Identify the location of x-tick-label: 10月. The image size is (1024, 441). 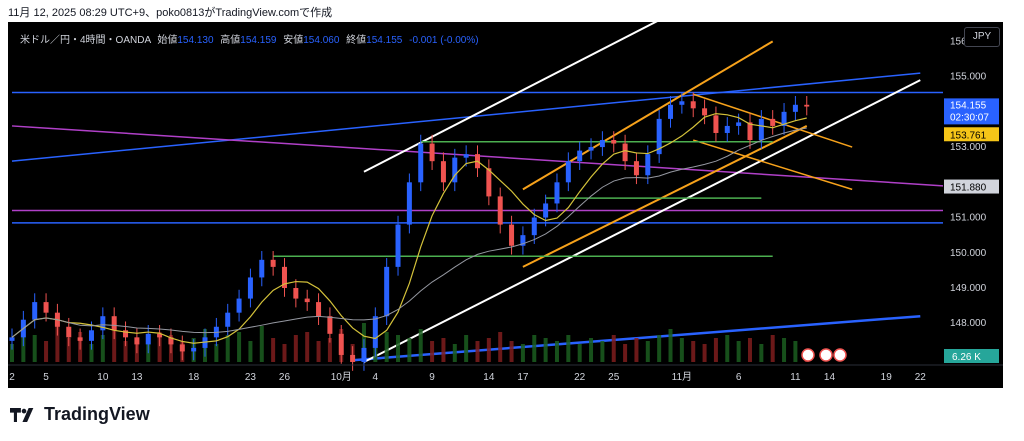
(341, 377).